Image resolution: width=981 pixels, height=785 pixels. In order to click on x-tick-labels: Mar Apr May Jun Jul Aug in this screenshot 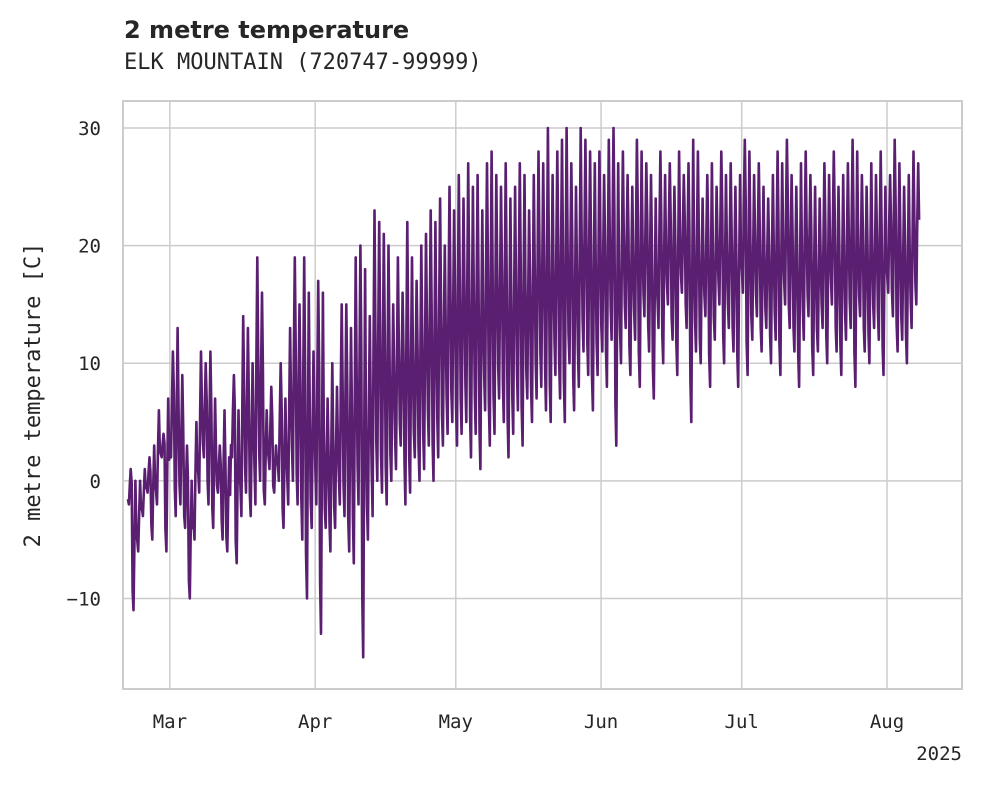, I will do `click(528, 722)`.